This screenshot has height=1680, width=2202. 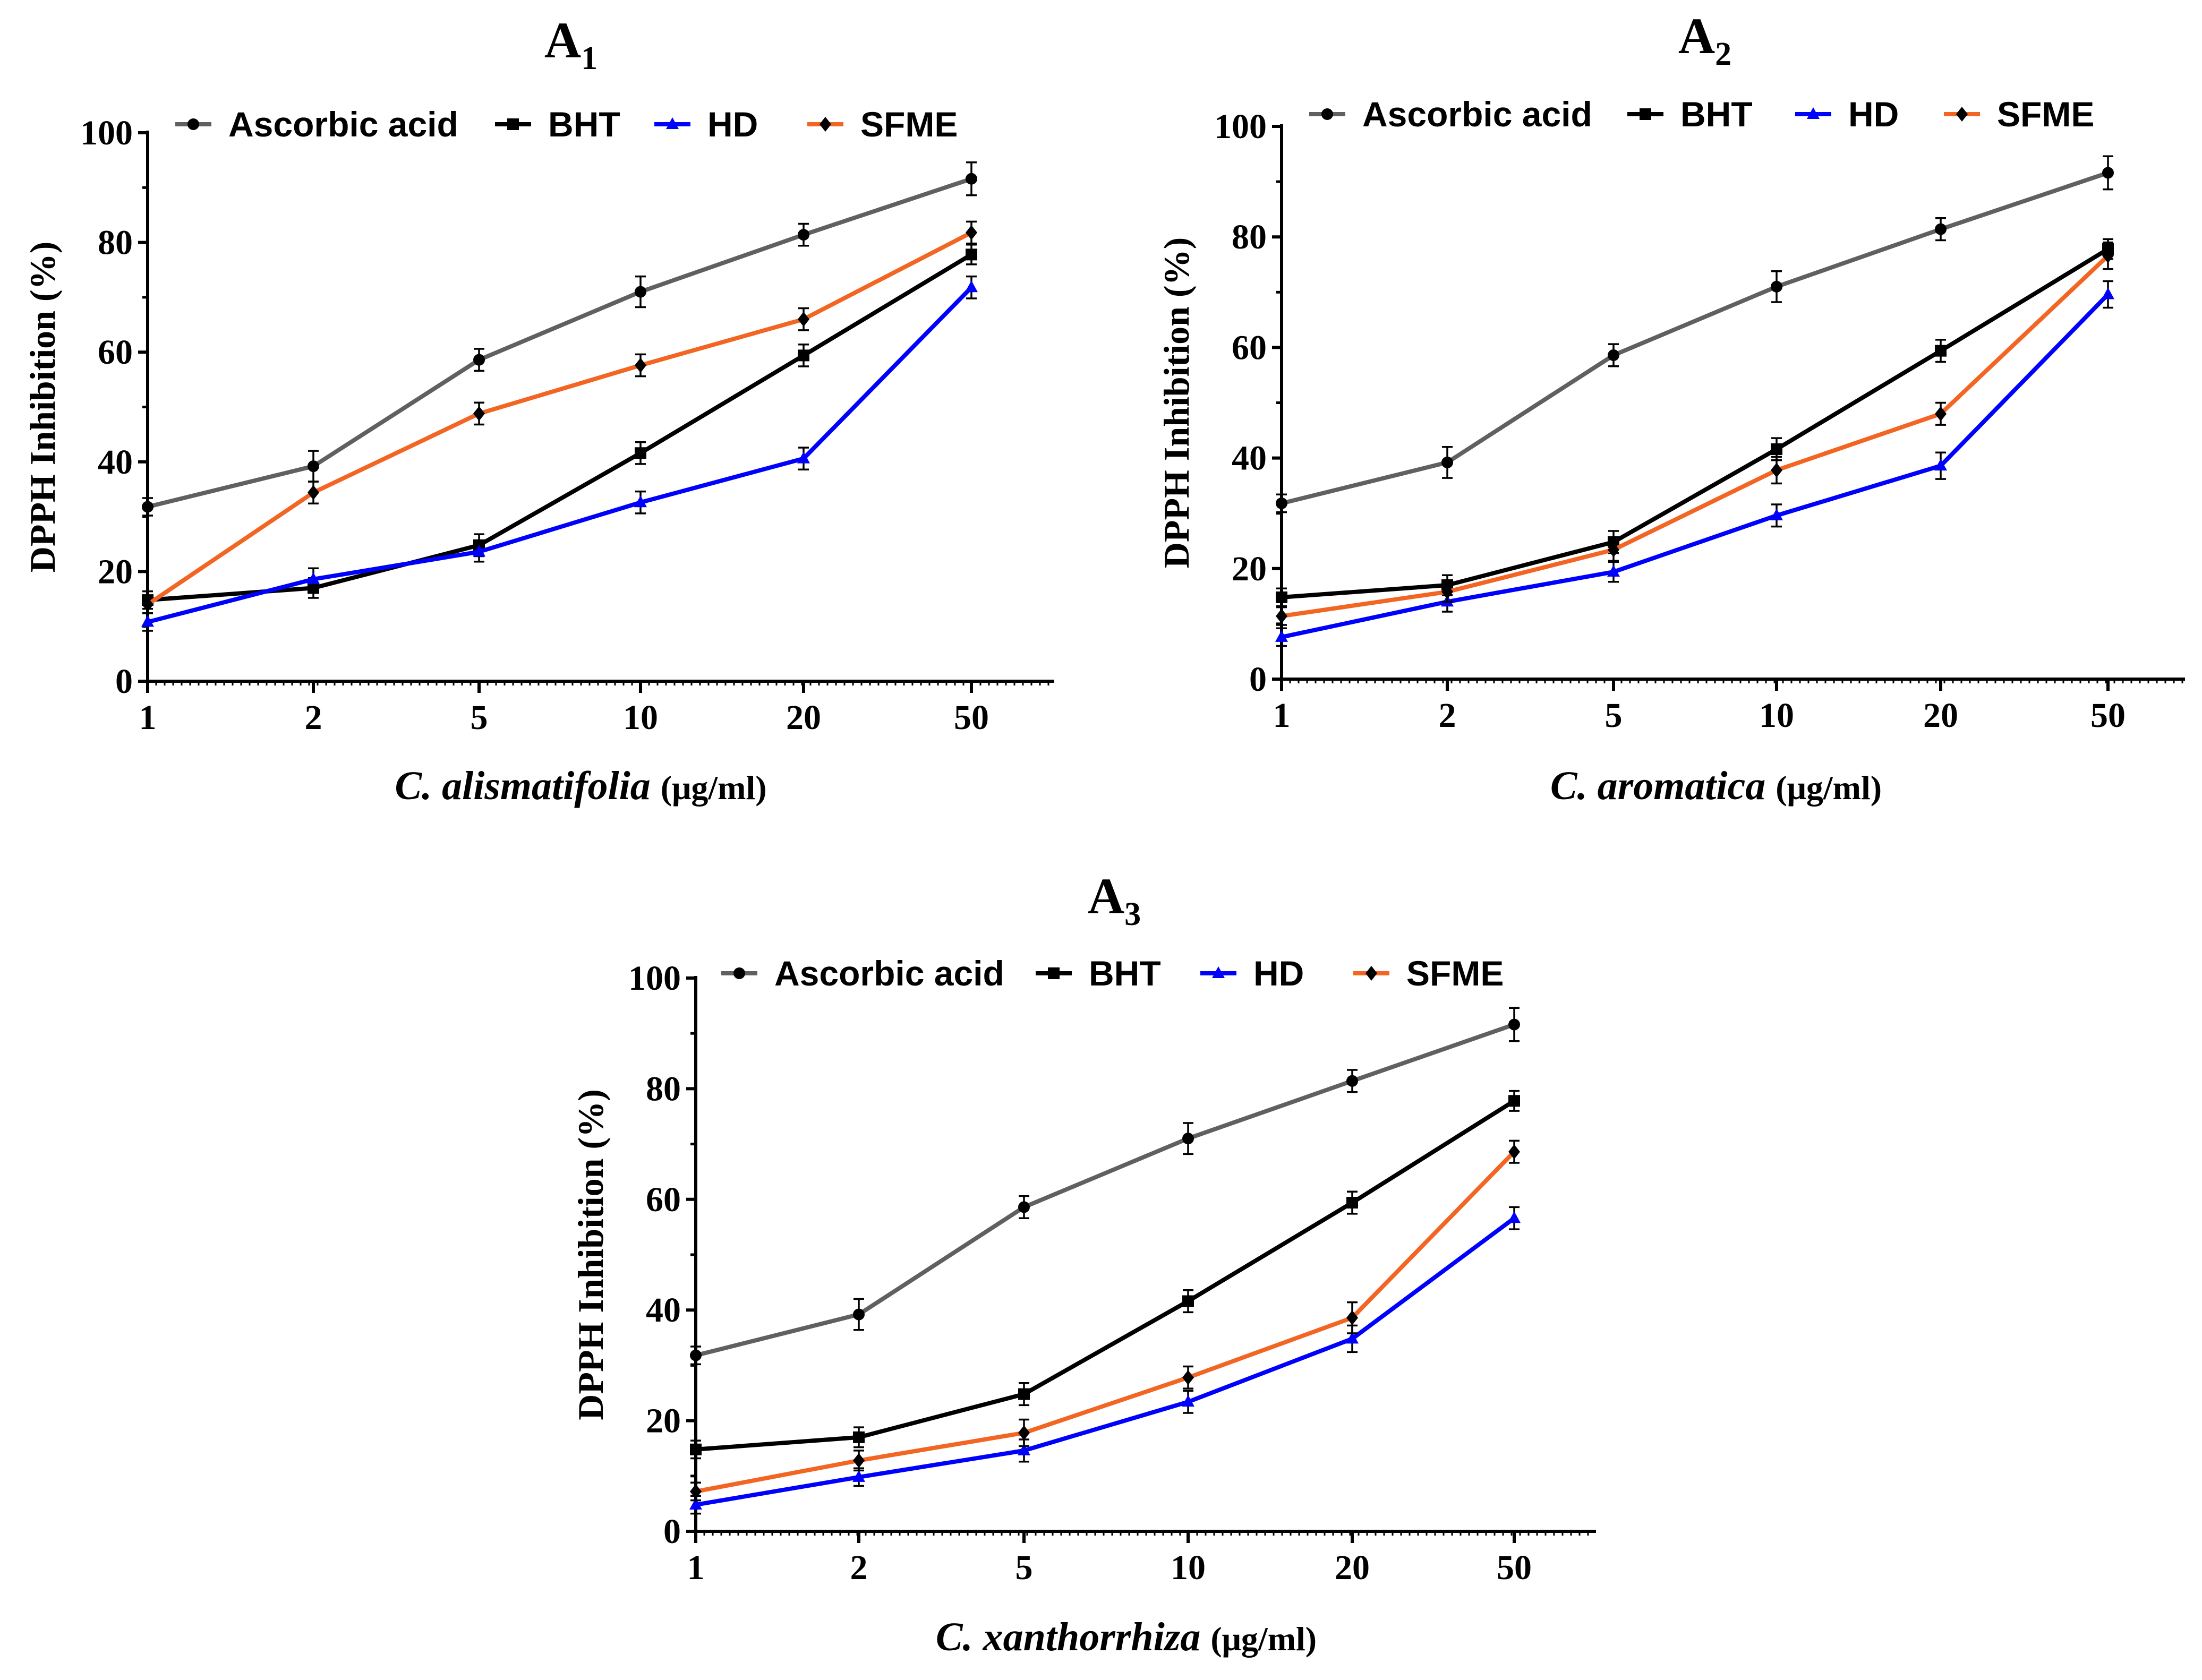 I want to click on x-tick-label: 1, so click(x=696, y=1568).